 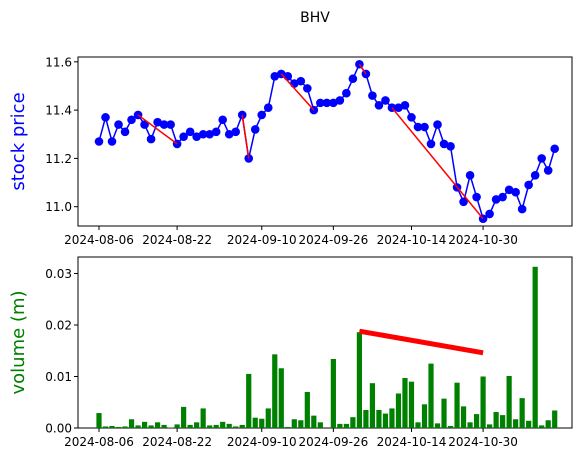 I want to click on price-ytick-label: 11.6, so click(x=58, y=62).